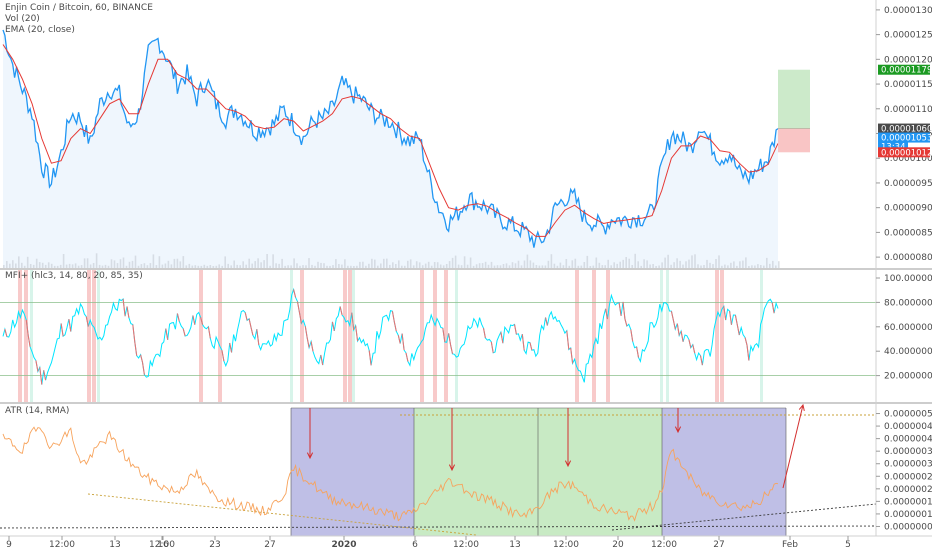 The width and height of the screenshot is (932, 550). I want to click on position-target-zone, so click(794, 99).